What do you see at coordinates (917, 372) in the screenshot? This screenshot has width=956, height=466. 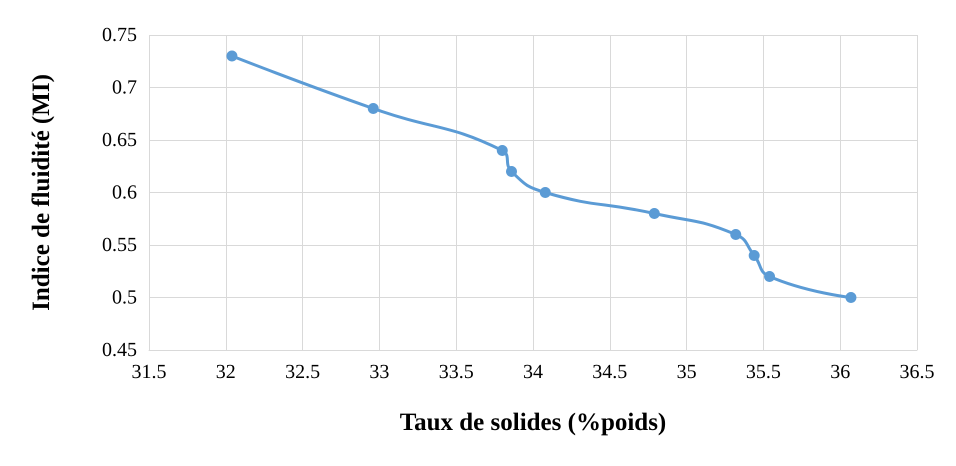 I see `x-tick-label: 36.5` at bounding box center [917, 372].